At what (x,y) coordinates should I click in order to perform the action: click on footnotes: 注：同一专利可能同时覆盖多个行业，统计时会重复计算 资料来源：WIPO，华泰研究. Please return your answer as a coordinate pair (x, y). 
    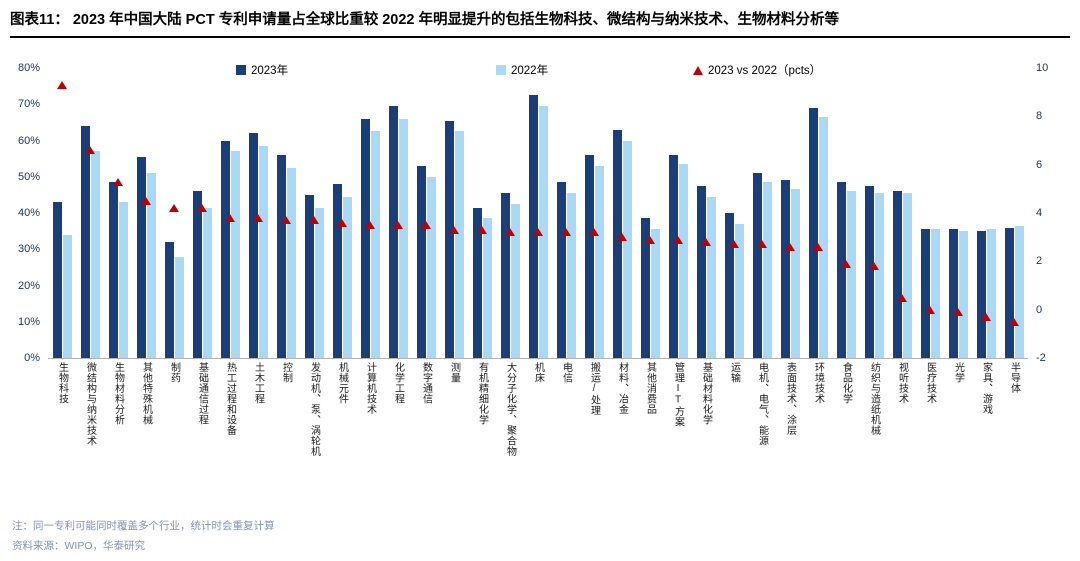
    Looking at the image, I should click on (143, 536).